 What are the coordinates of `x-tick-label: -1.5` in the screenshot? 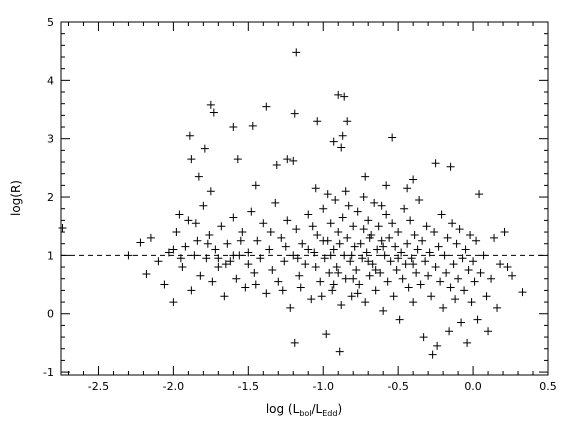 It's located at (248, 386).